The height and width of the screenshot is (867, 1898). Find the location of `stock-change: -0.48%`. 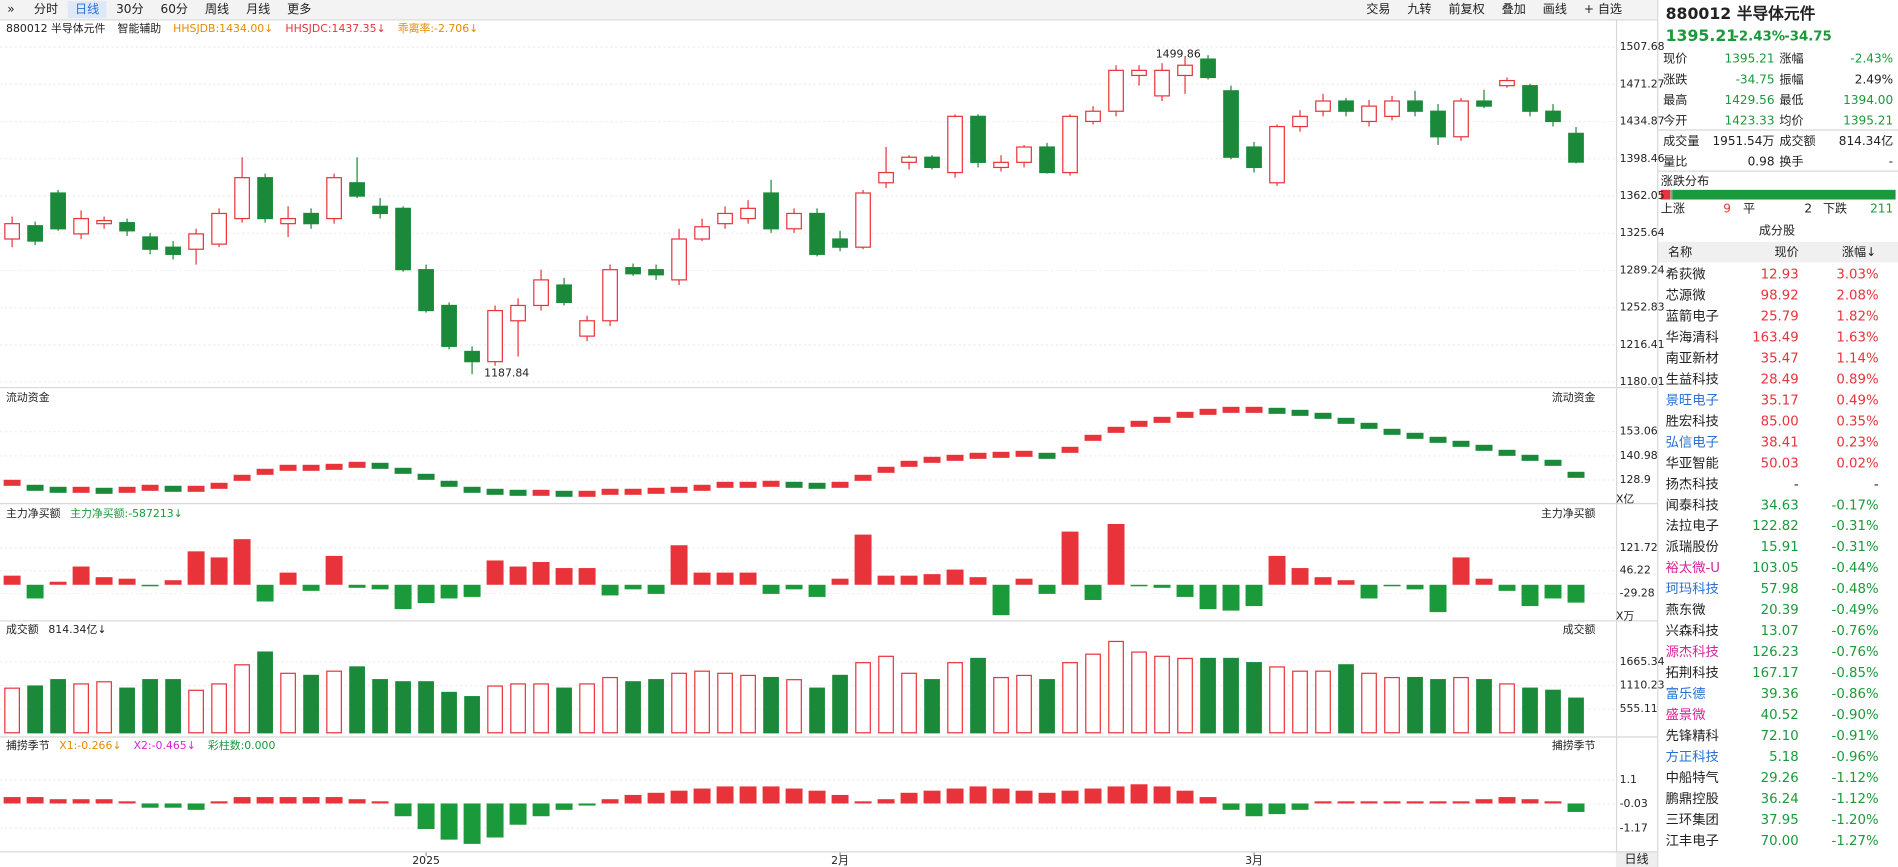

stock-change: -0.48% is located at coordinates (1855, 589).